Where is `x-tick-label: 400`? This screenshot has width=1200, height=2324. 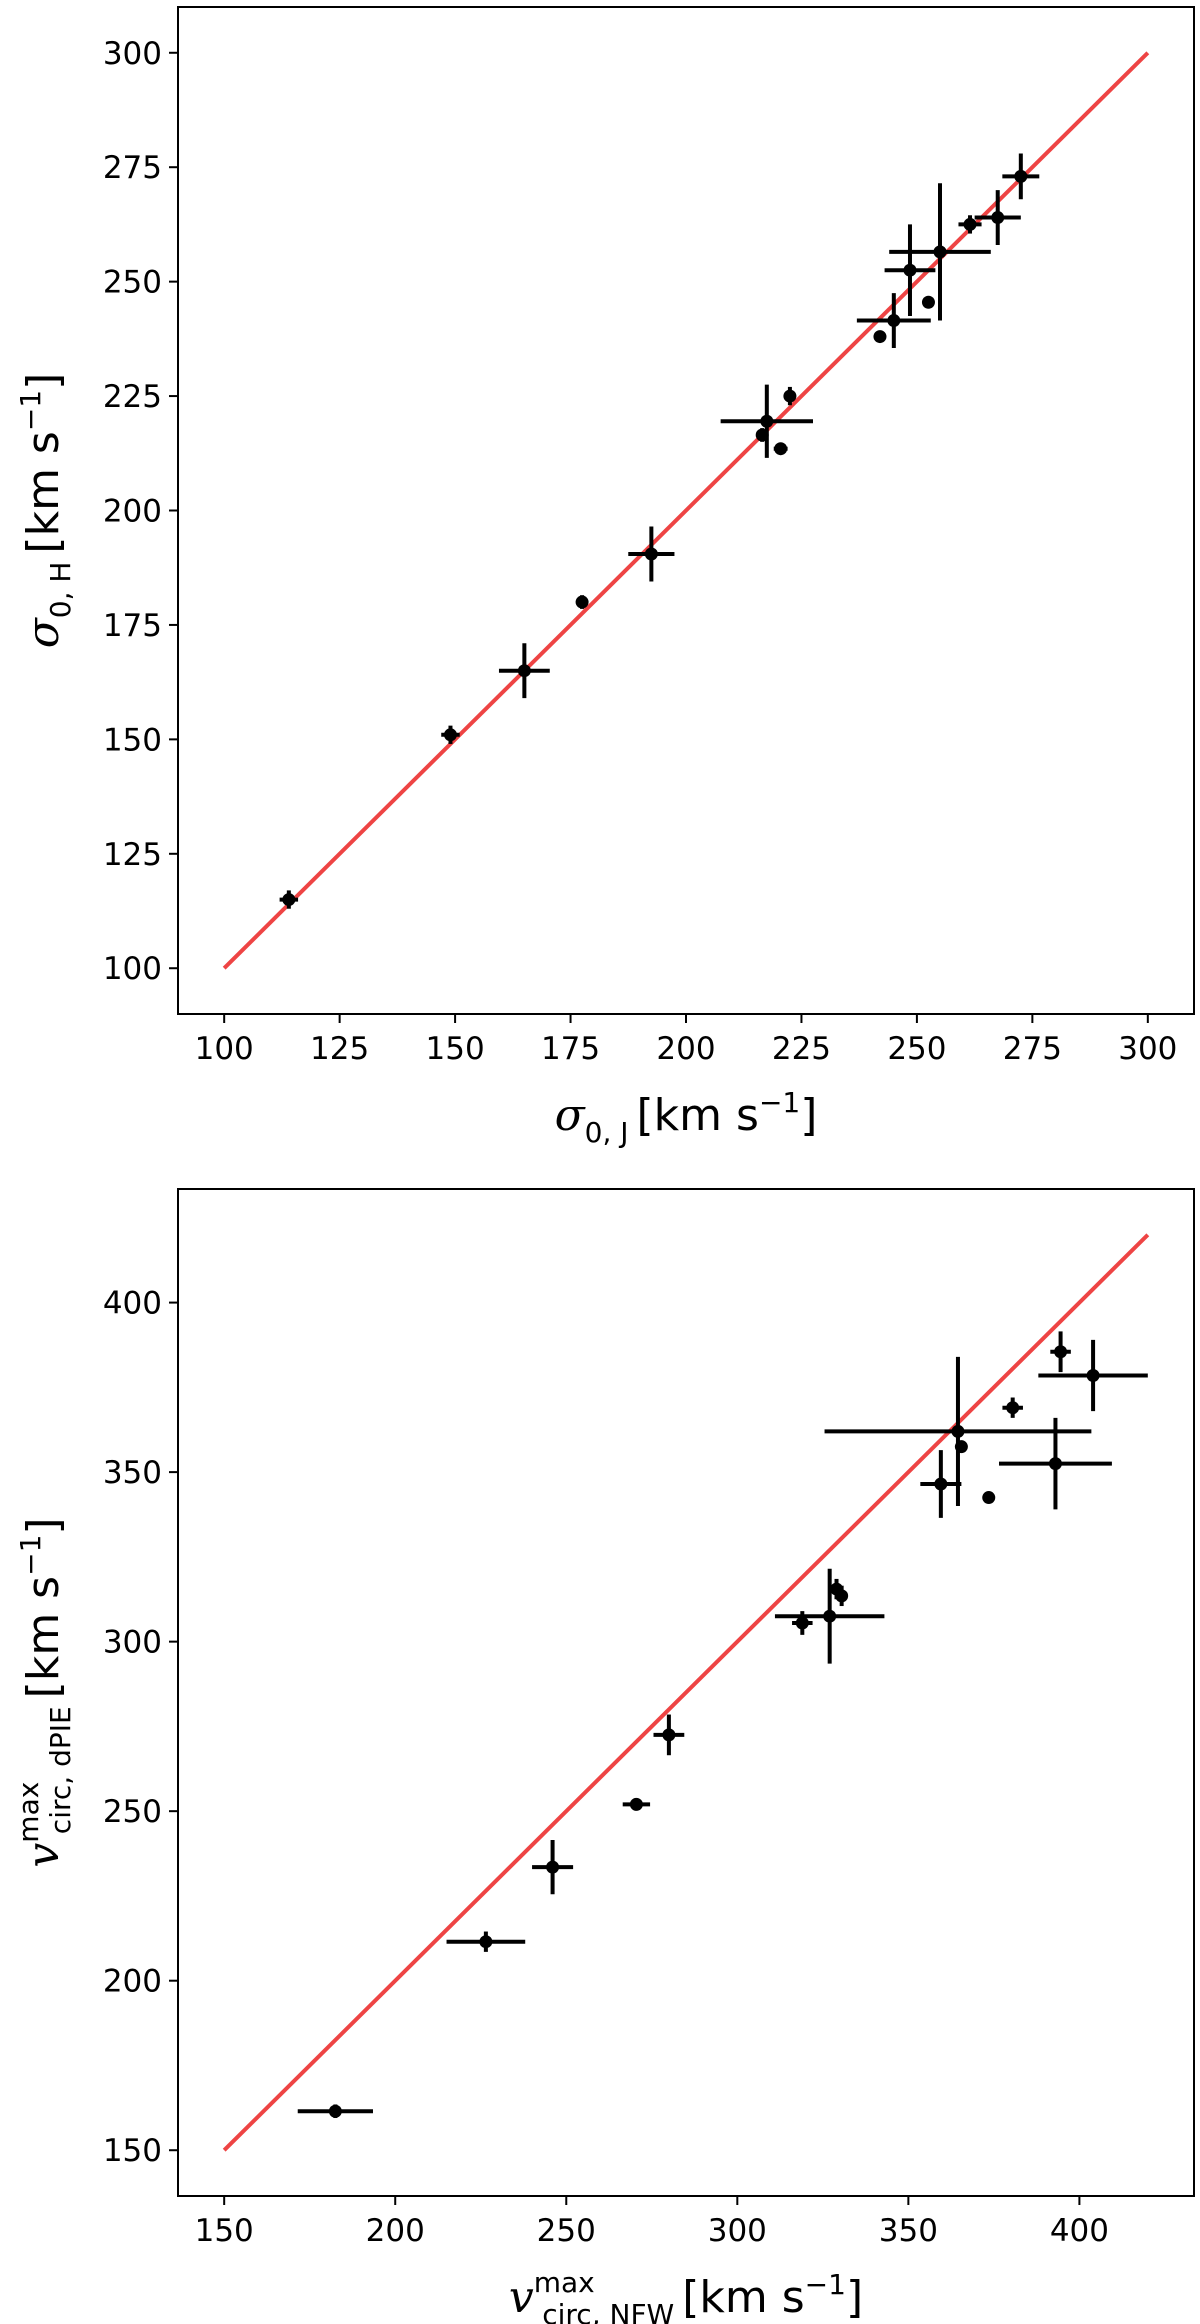 x-tick-label: 400 is located at coordinates (1079, 2231).